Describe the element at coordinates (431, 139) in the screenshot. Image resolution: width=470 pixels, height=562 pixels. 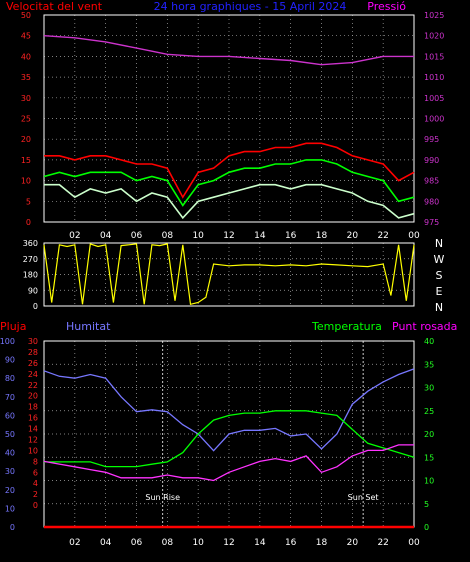
I see `pressure-y-tick: 995` at that location.